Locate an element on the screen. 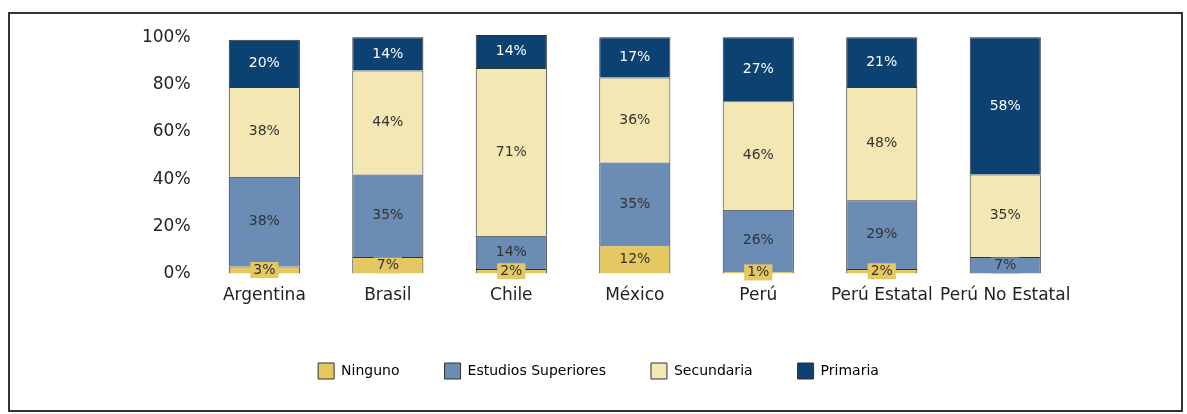  data-label: 71% is located at coordinates (511, 150).